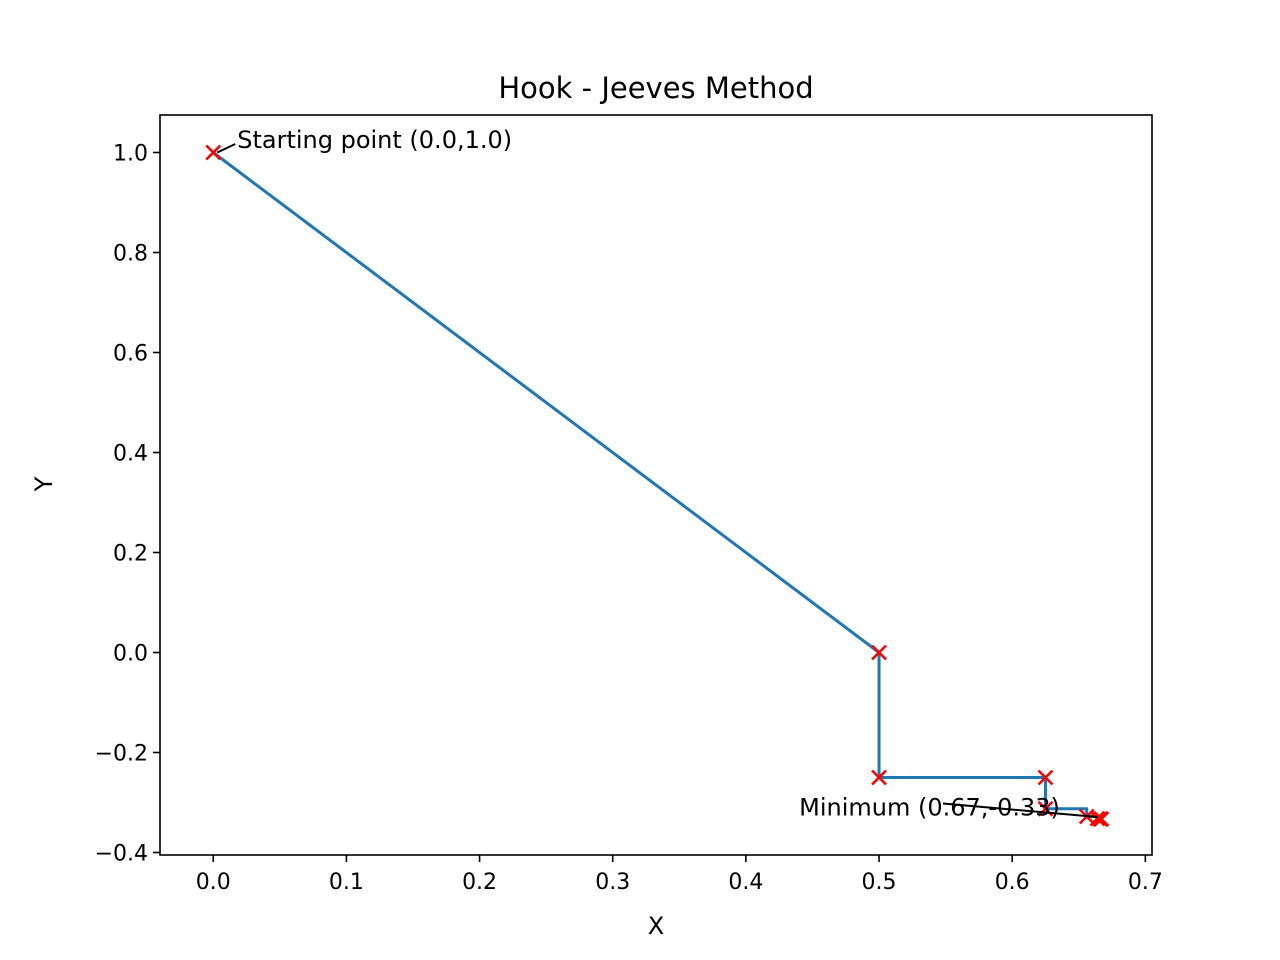  Describe the element at coordinates (130, 354) in the screenshot. I see `y-tick-label: 0.6` at that location.